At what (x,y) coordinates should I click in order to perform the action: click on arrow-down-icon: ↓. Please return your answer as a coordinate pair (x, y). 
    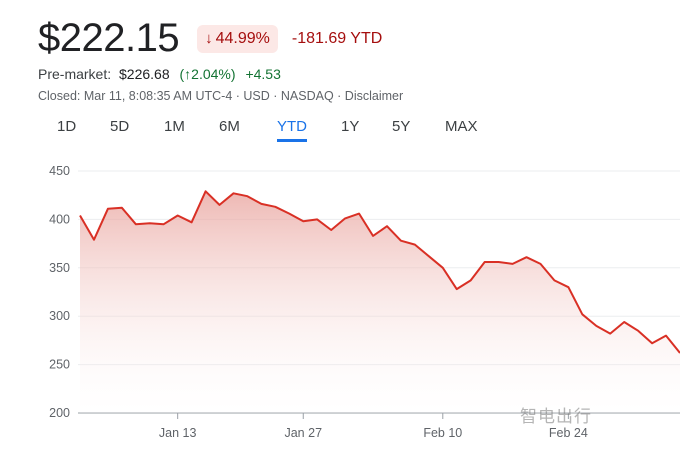
    Looking at the image, I should click on (209, 38).